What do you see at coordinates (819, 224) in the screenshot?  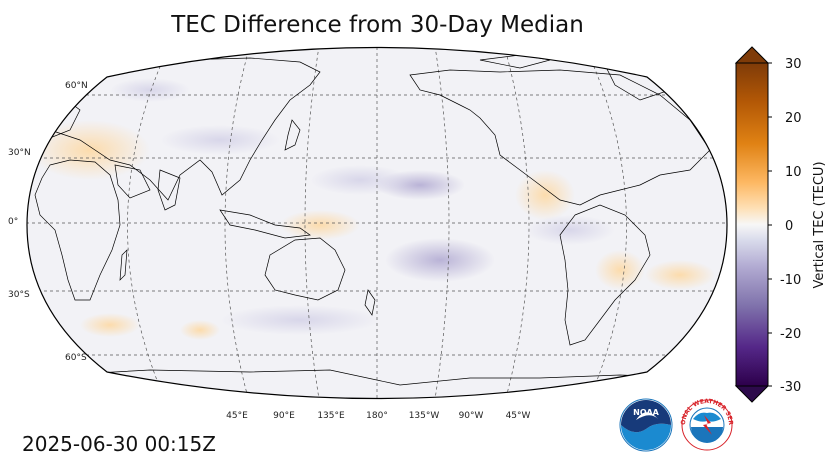 I see `colorbar-label: Vertical TEC (TECU)` at bounding box center [819, 224].